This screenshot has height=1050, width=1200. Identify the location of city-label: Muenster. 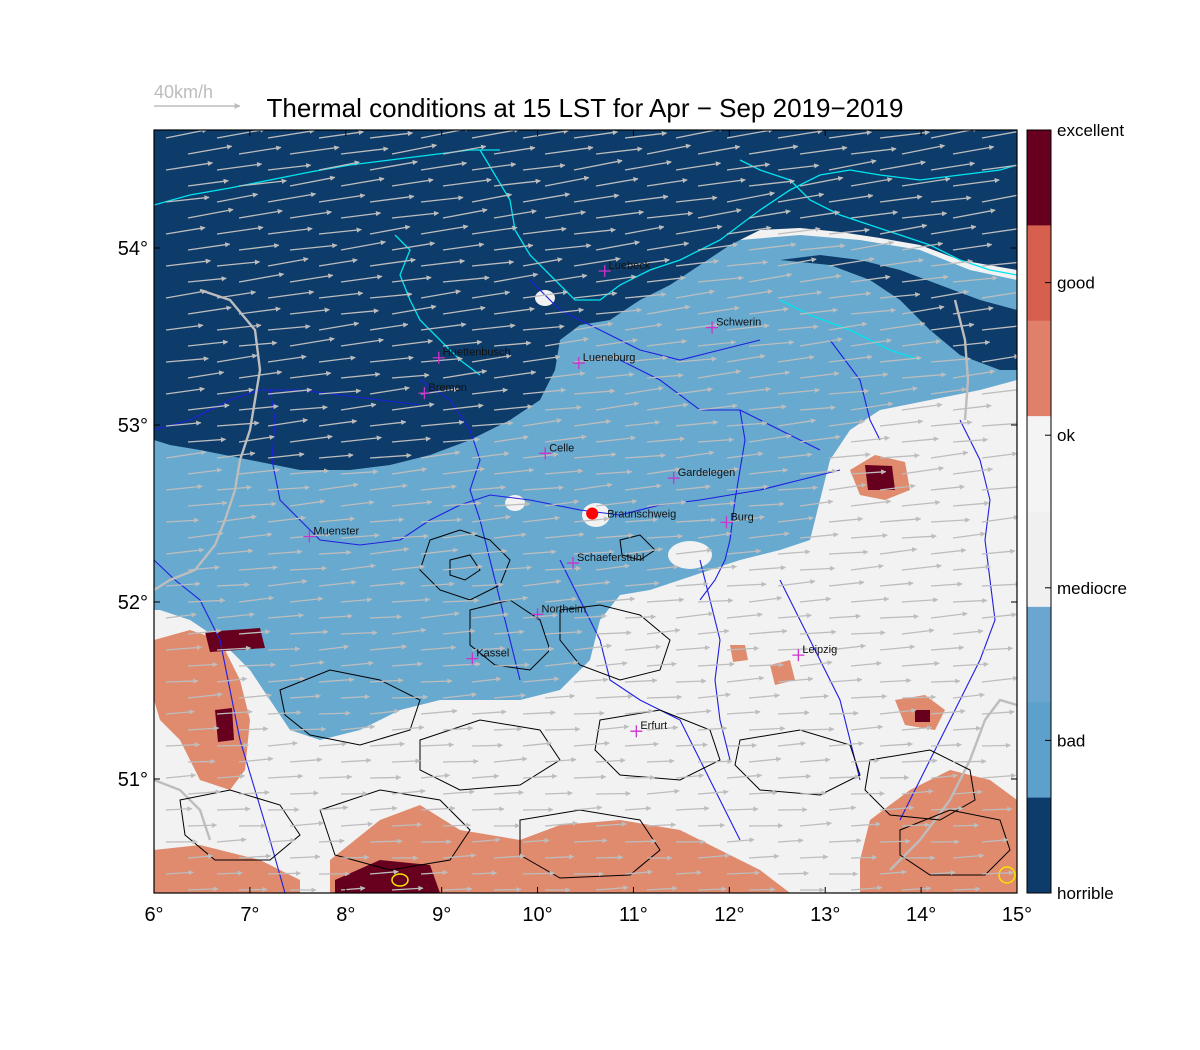
(336, 532).